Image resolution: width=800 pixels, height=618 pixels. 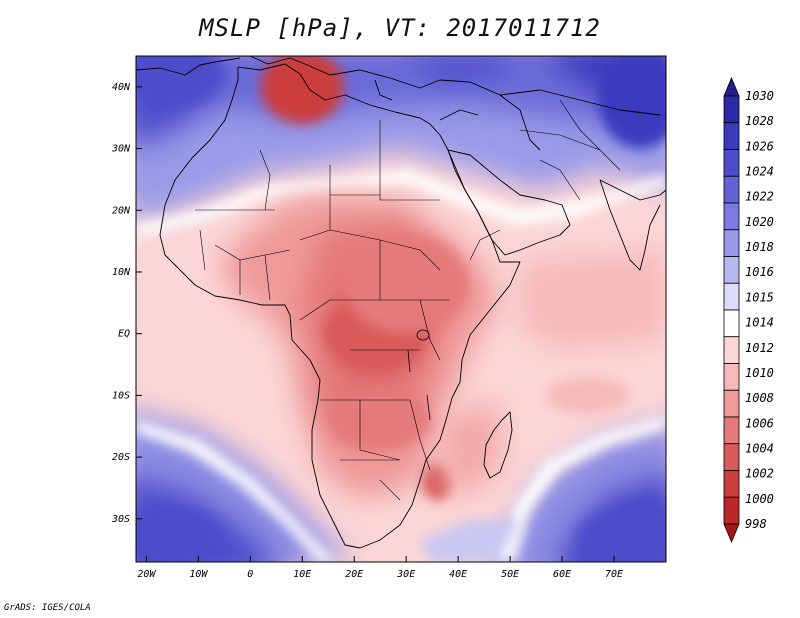 I want to click on india-coastline, so click(x=632, y=225).